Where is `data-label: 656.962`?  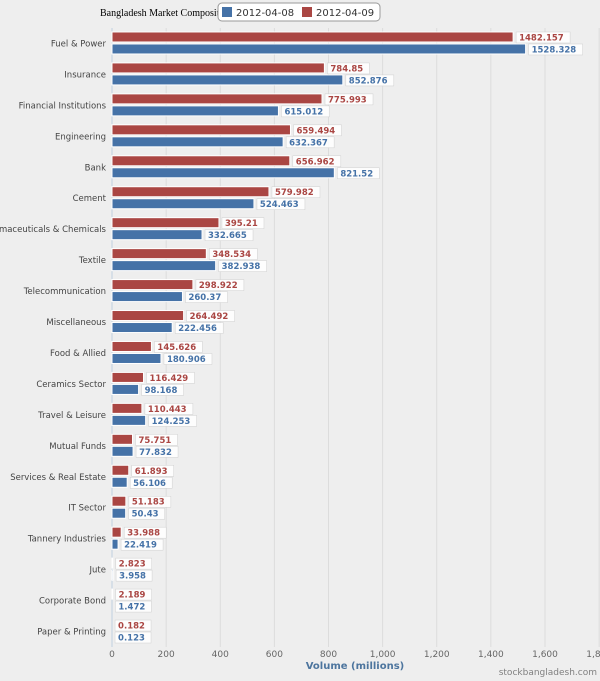
data-label: 656.962 is located at coordinates (315, 162).